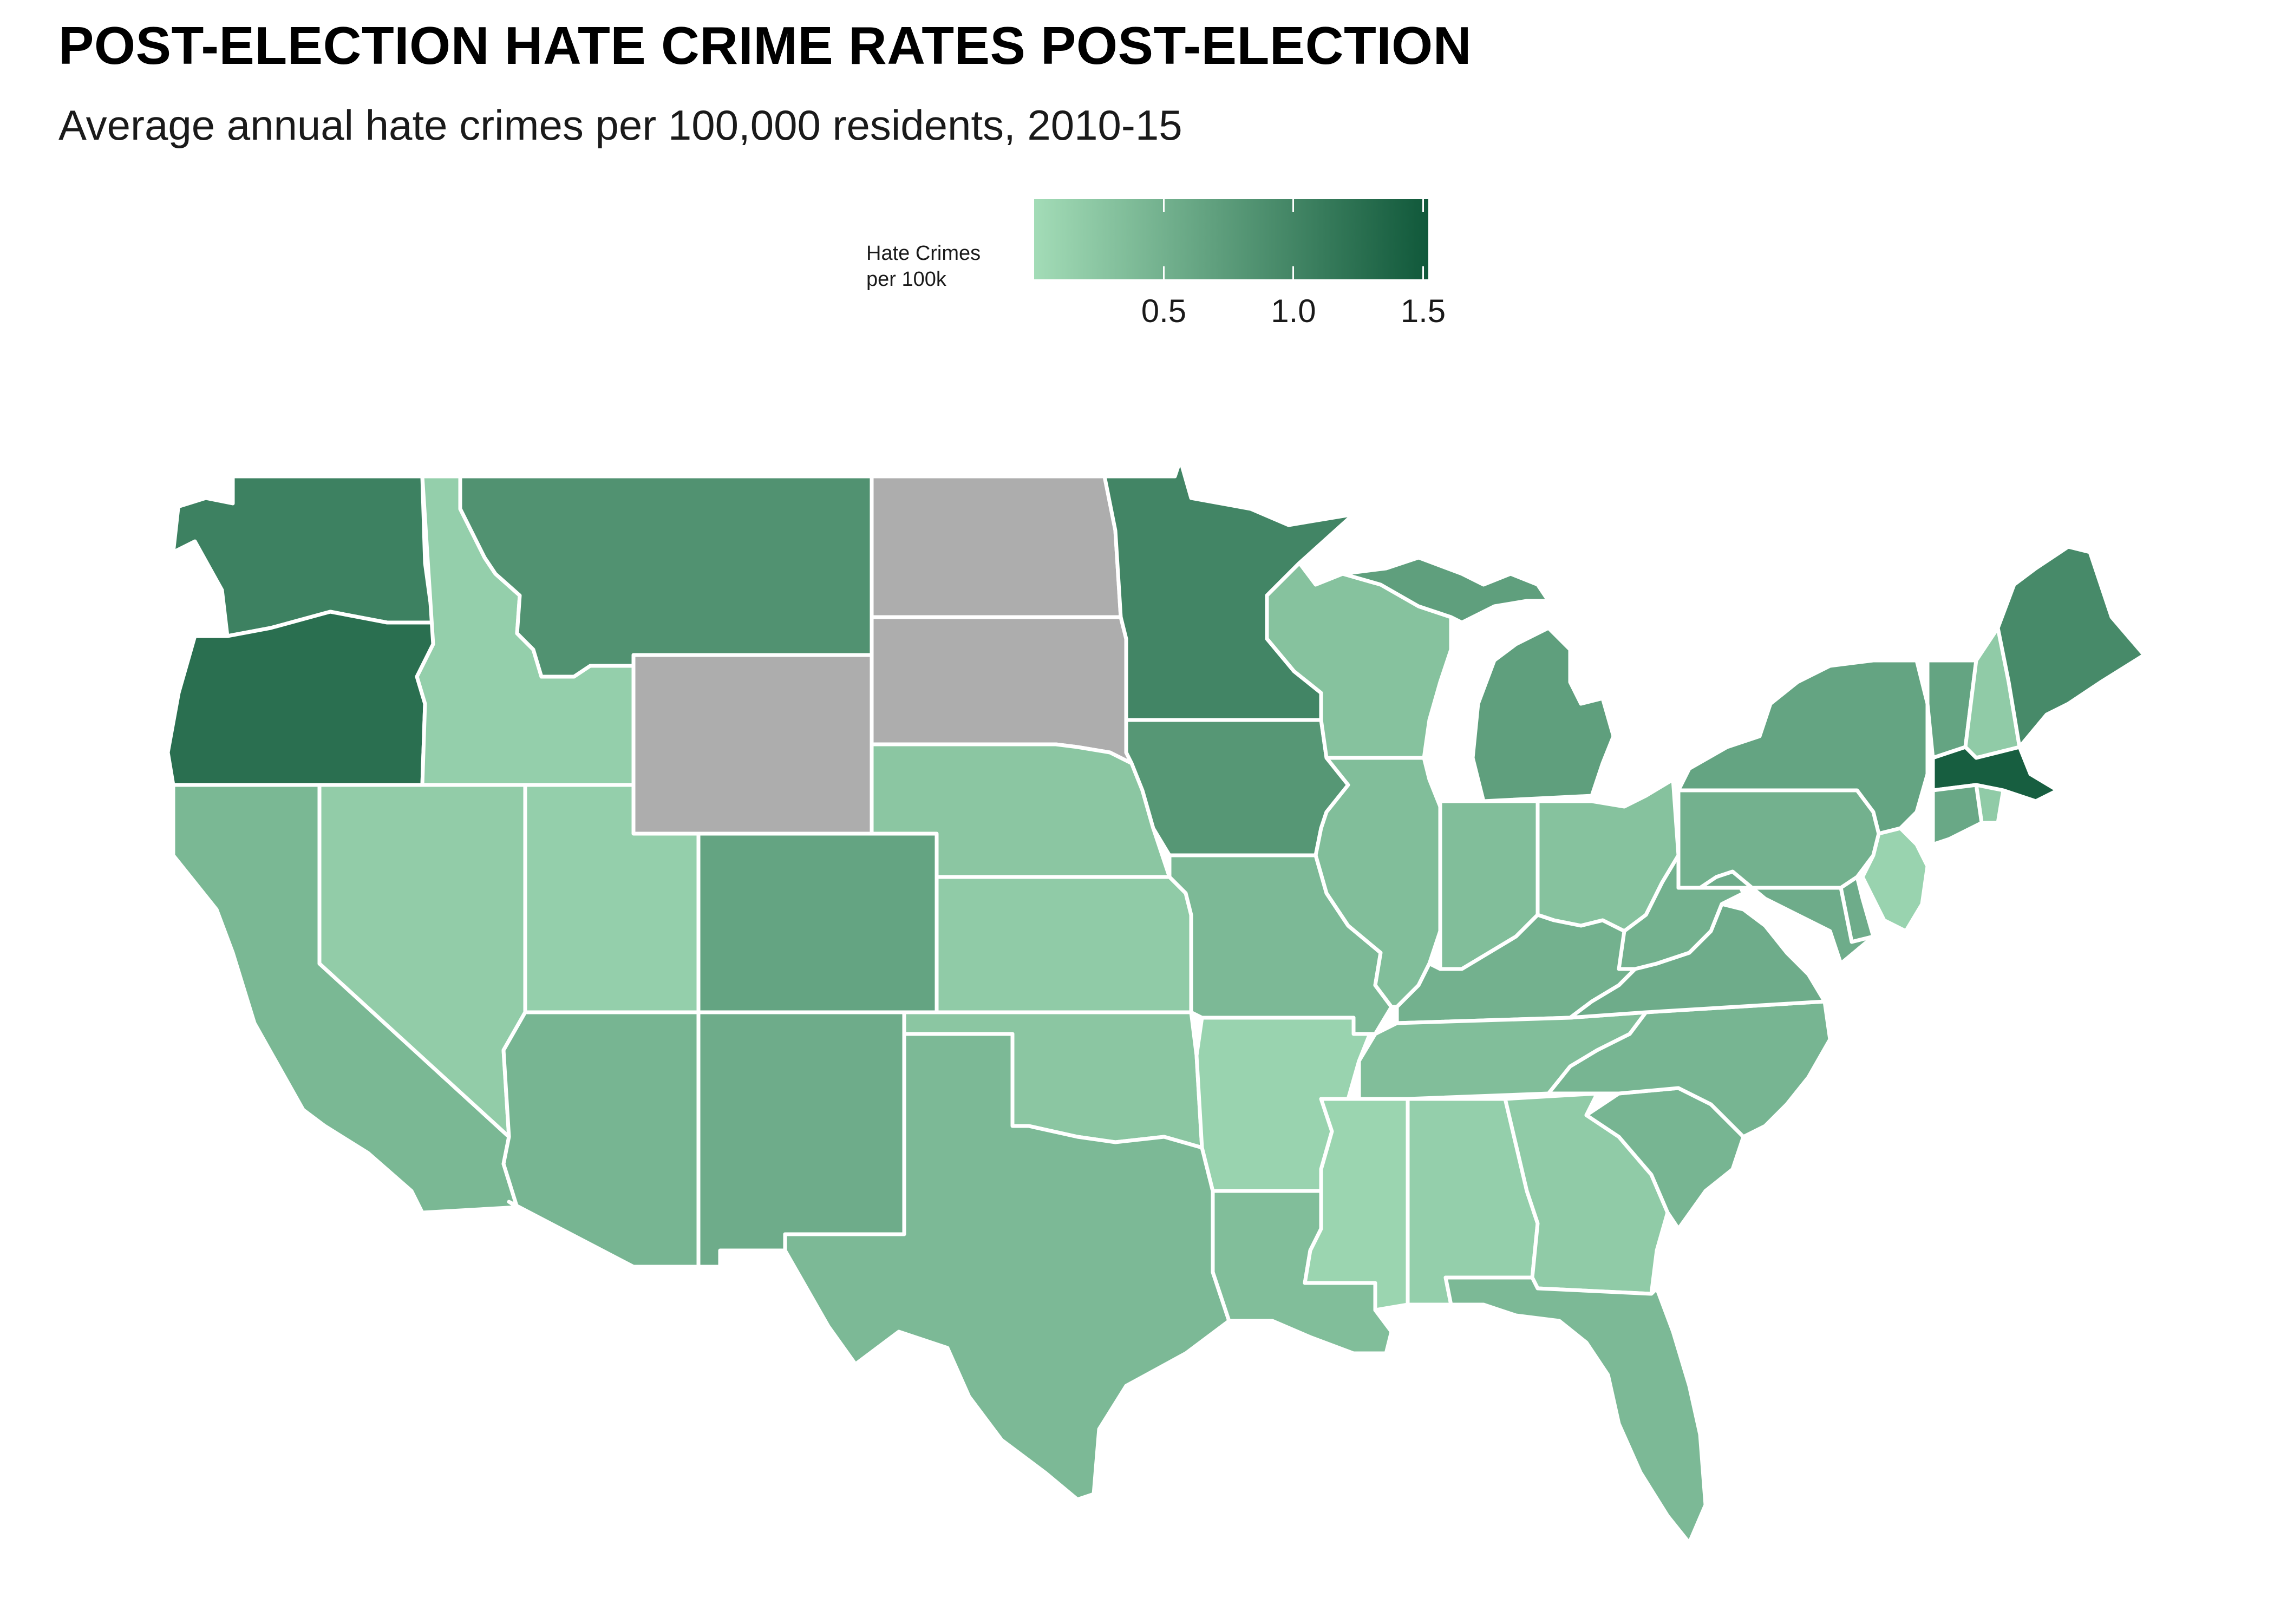 Image resolution: width=2274 pixels, height=1624 pixels. Describe the element at coordinates (818, 922) in the screenshot. I see `state-colorado` at that location.